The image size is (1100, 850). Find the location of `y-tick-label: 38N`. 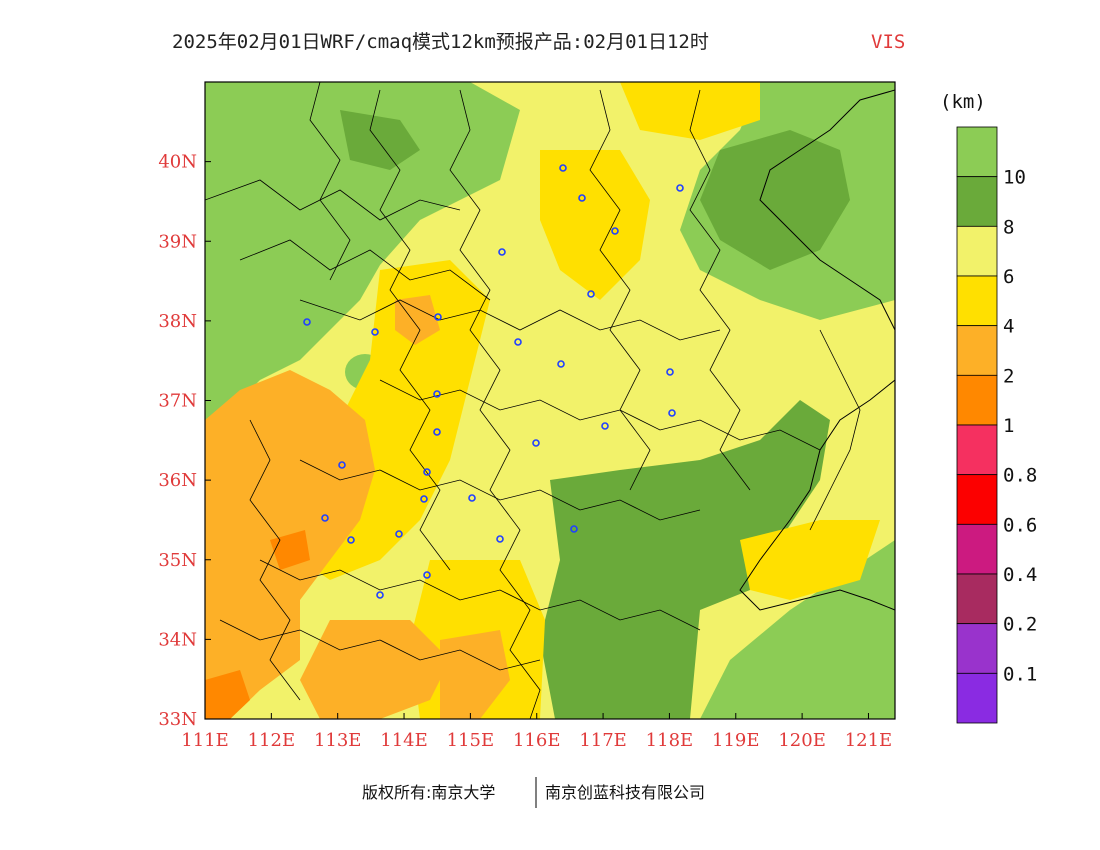

y-tick-label: 38N is located at coordinates (177, 321).